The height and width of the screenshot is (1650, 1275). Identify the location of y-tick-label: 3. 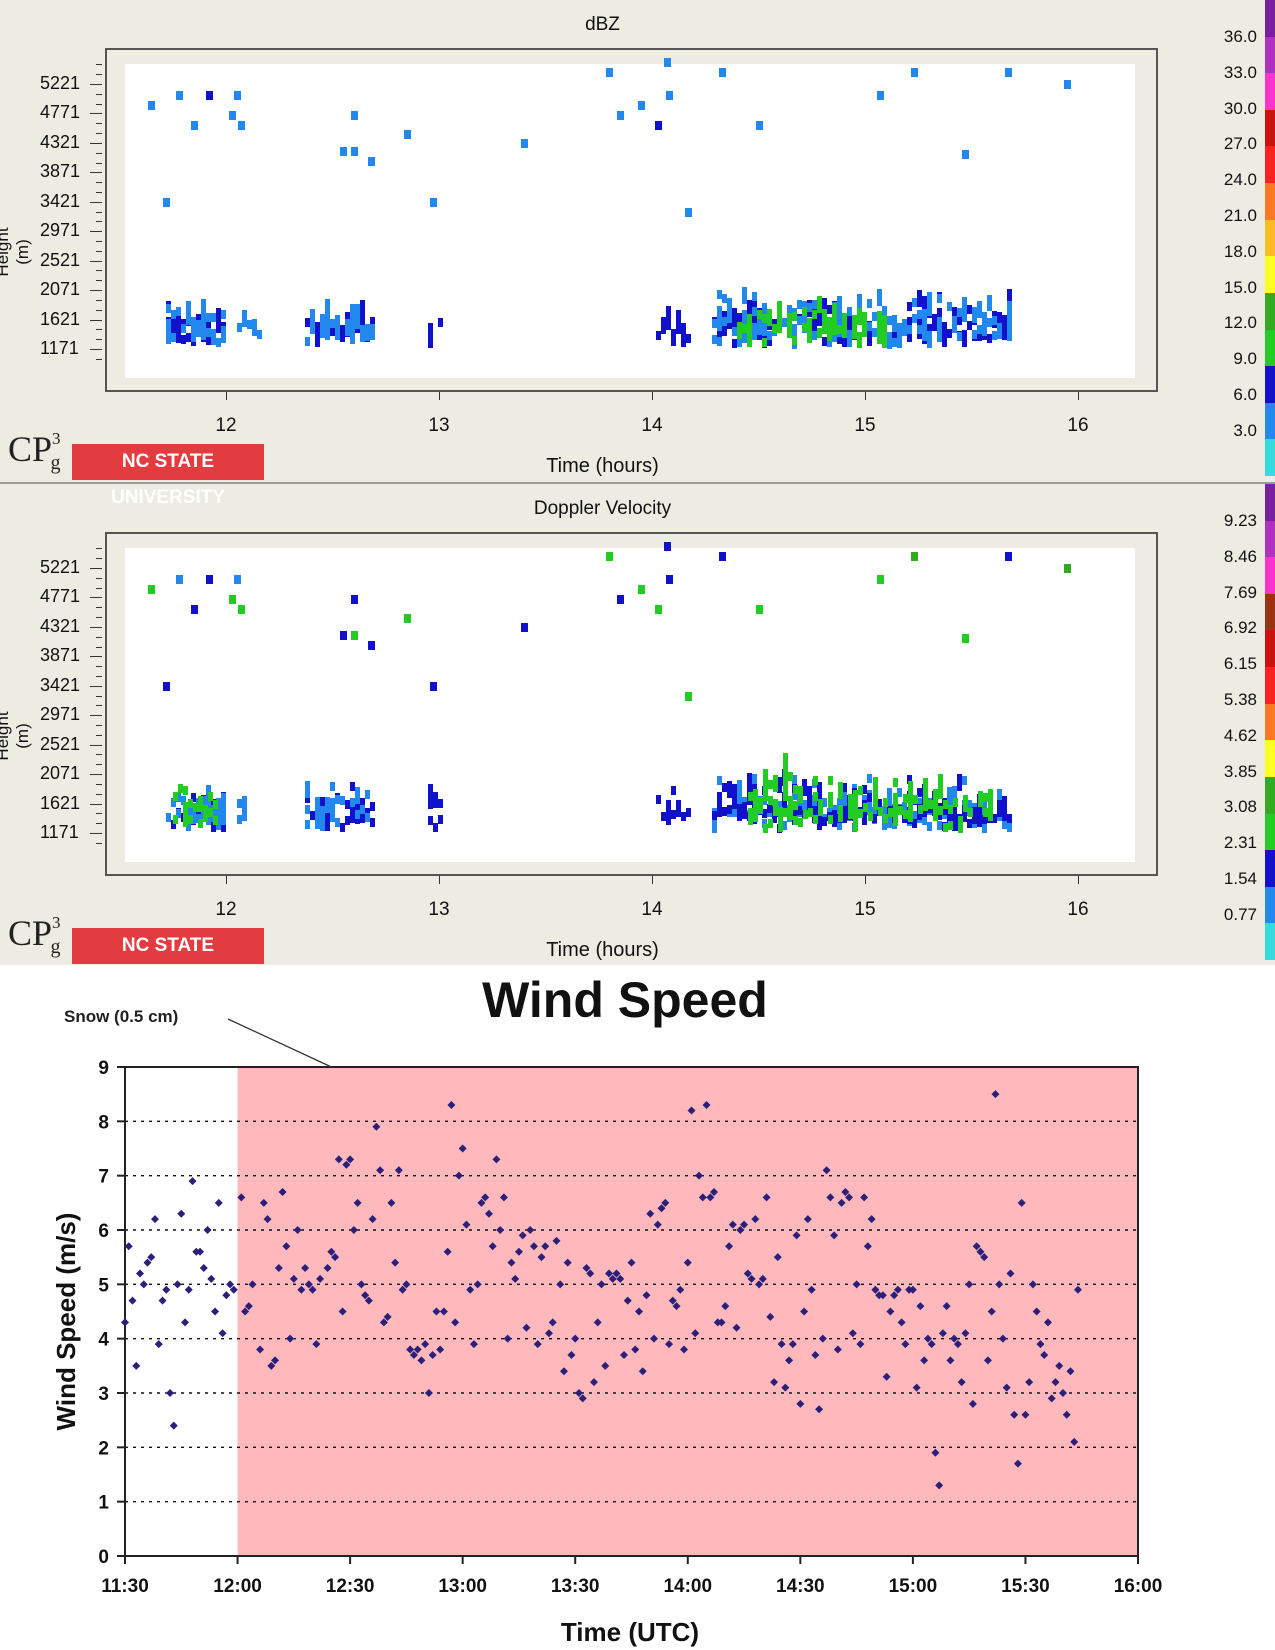
(103, 1394).